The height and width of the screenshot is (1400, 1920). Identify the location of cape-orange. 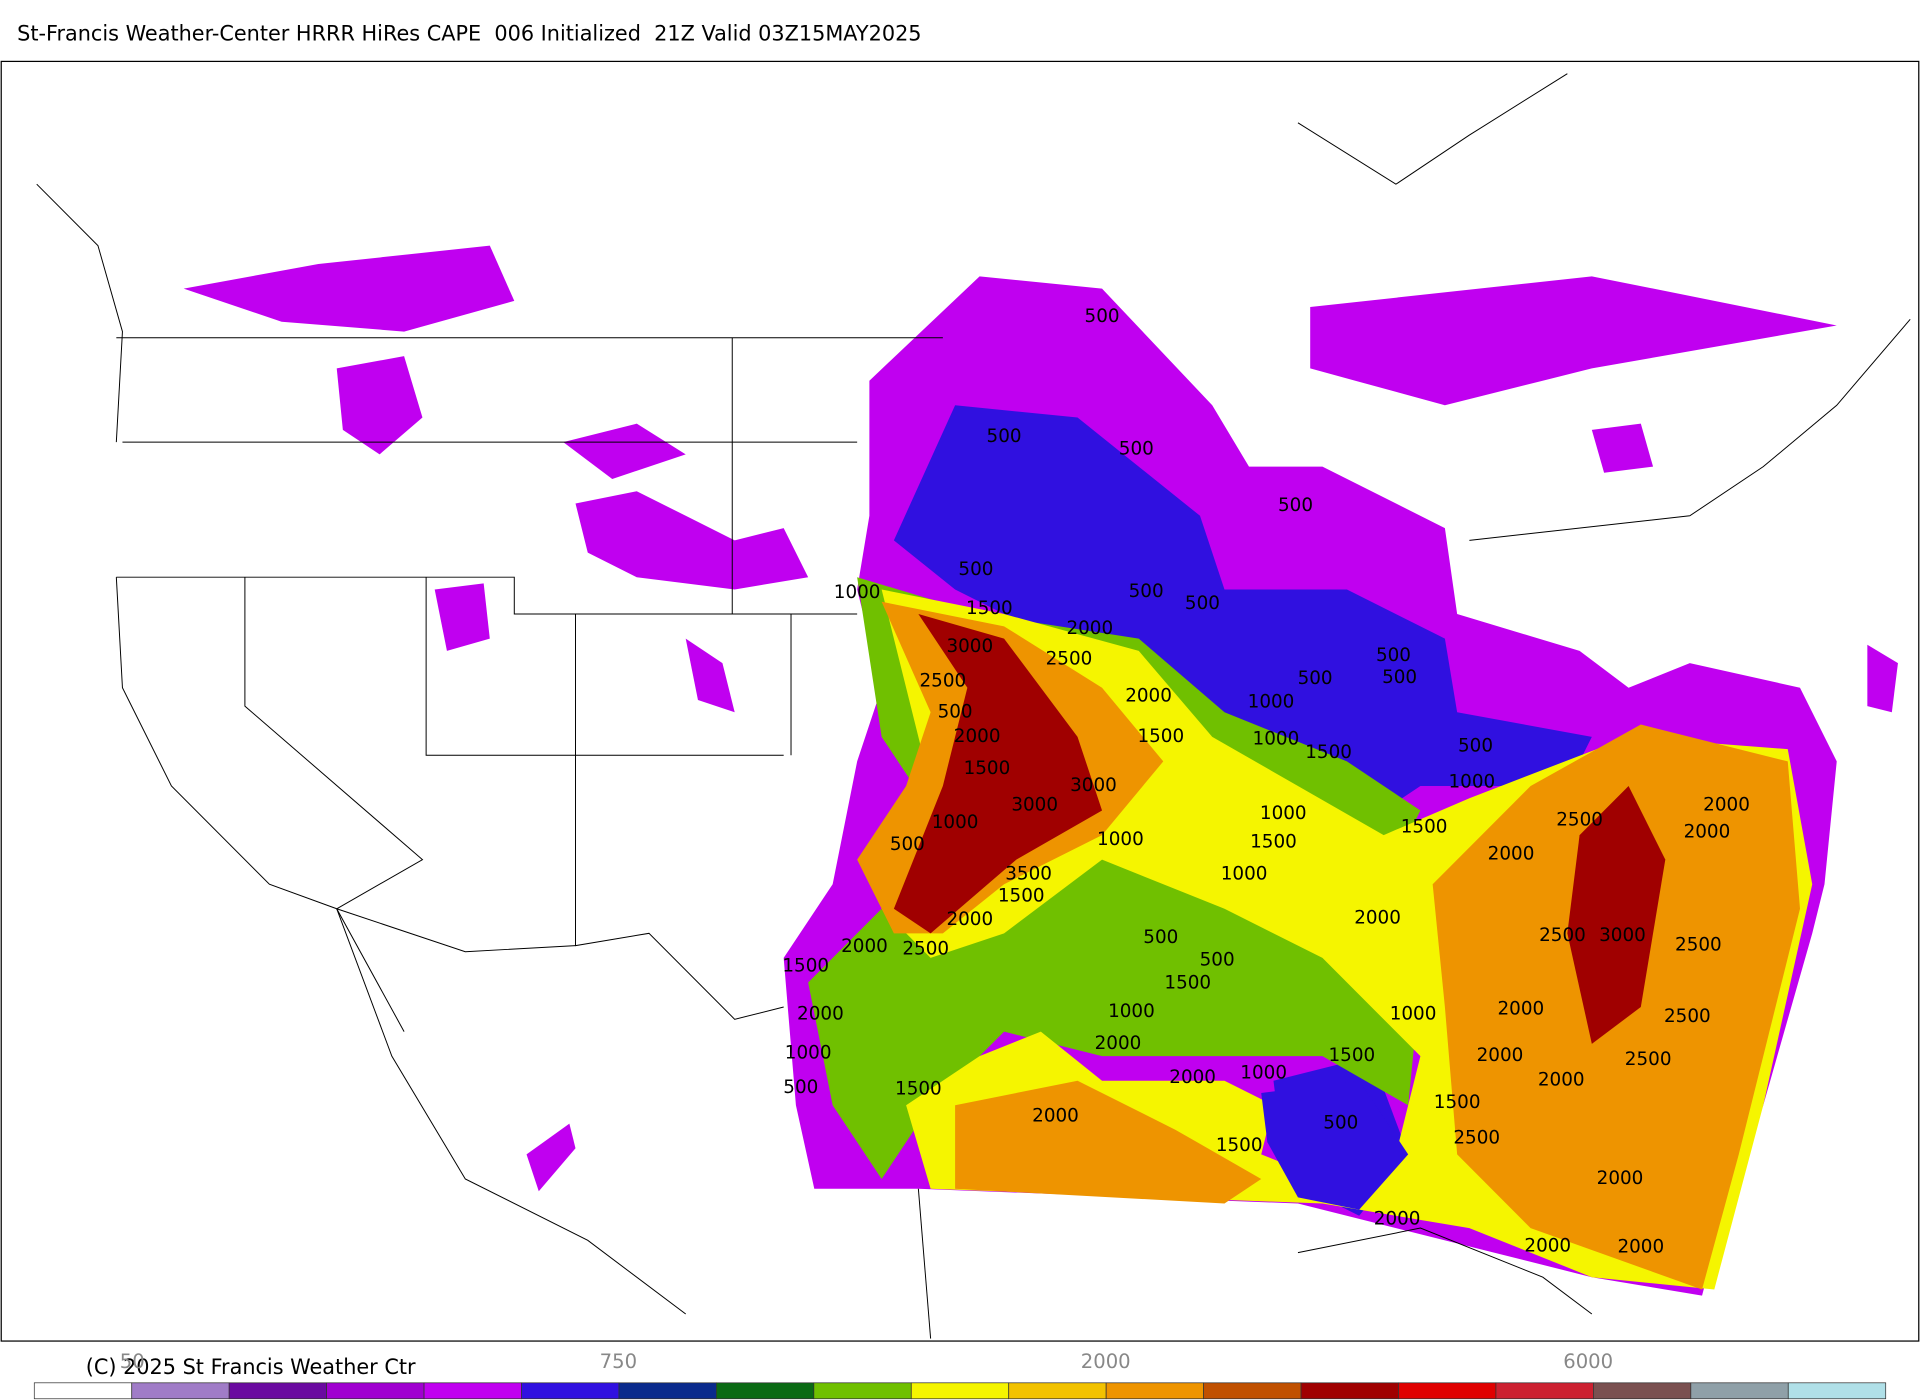
(1108, 1142).